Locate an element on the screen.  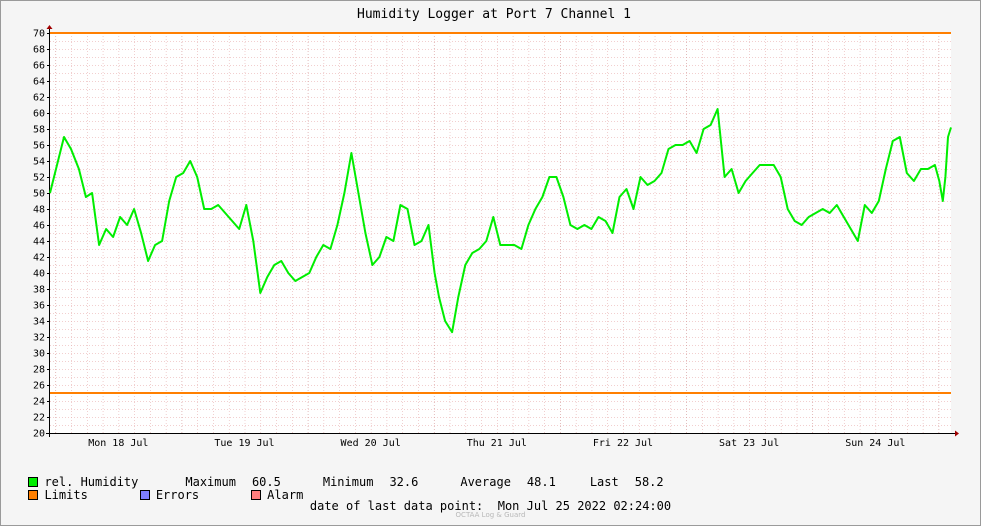
y-tick-label: 30 is located at coordinates (39, 354).